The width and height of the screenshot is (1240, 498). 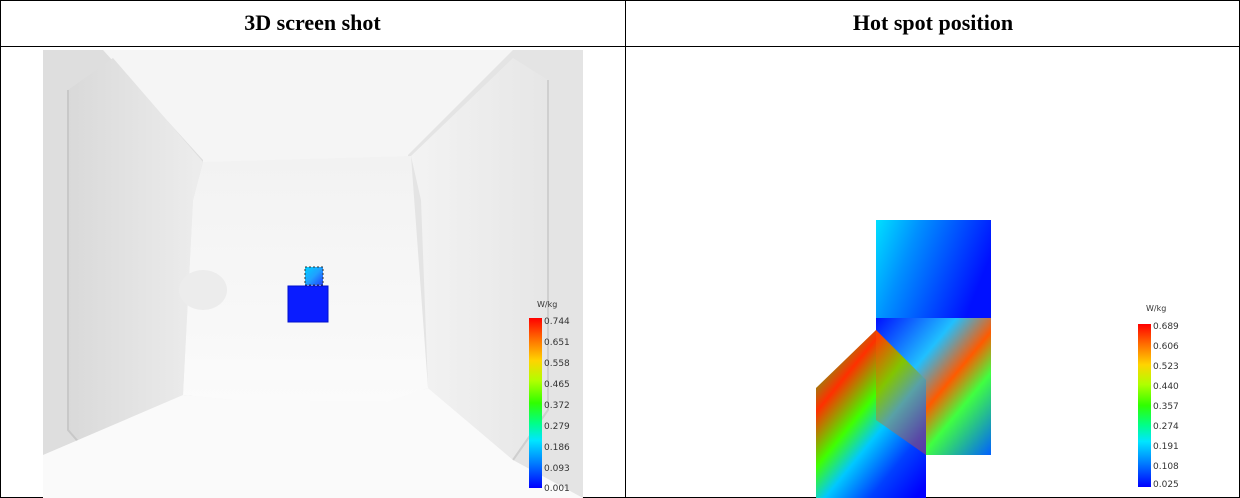 I want to click on legend-tick: 0.001, so click(x=557, y=489).